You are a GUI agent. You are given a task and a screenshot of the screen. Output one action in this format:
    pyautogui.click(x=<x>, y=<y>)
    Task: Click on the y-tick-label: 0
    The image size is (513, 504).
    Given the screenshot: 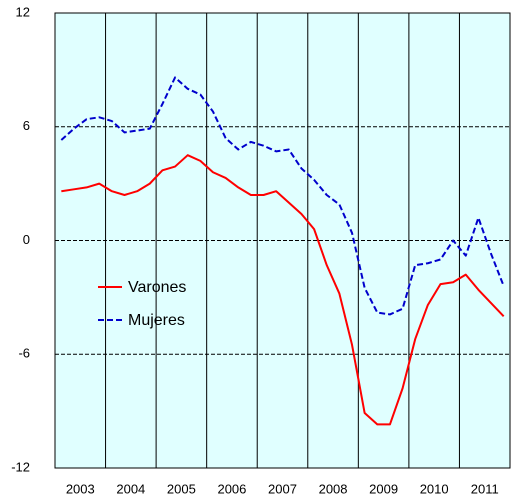 What is the action you would take?
    pyautogui.click(x=26, y=239)
    